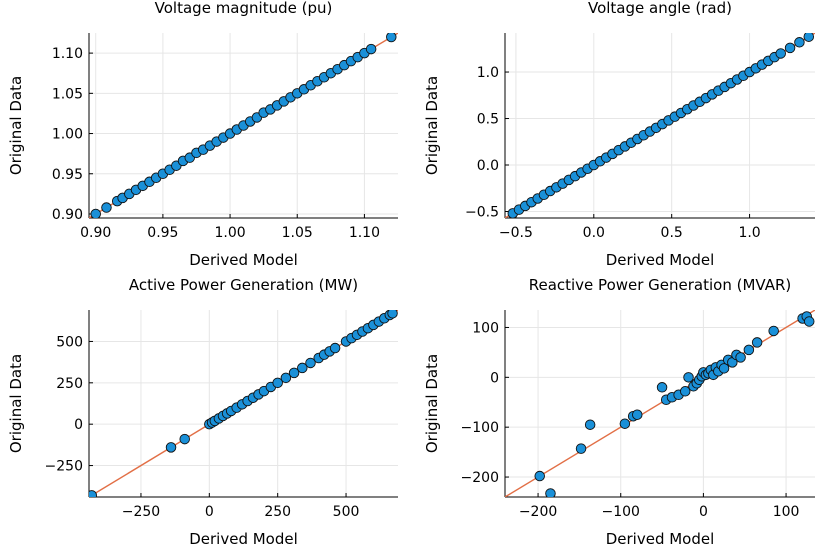 The width and height of the screenshot is (830, 554). Describe the element at coordinates (480, 478) in the screenshot. I see `y-tick-label: −200` at that location.